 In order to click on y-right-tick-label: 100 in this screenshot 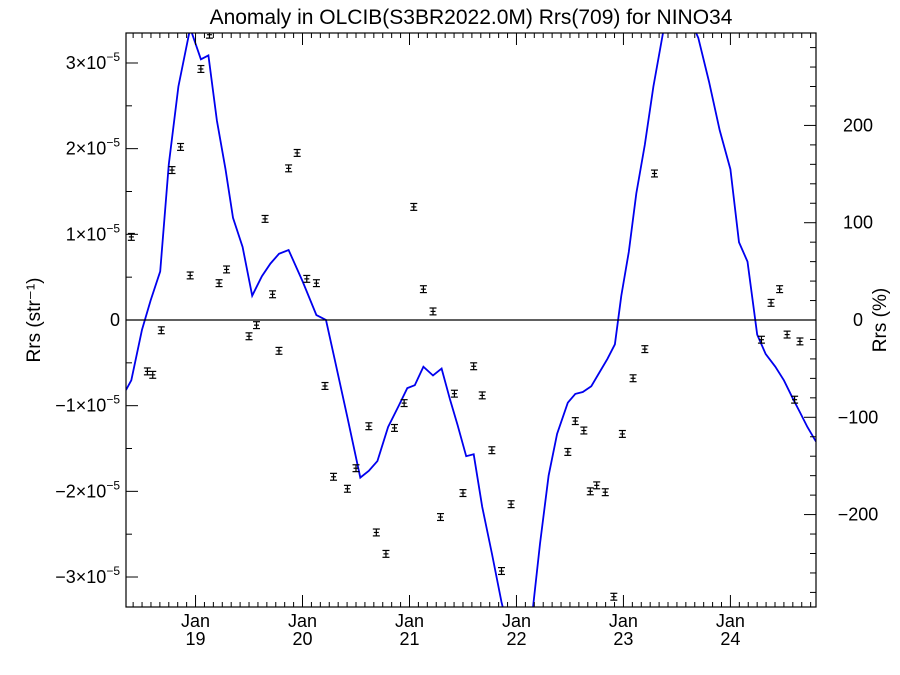, I will do `click(858, 223)`.